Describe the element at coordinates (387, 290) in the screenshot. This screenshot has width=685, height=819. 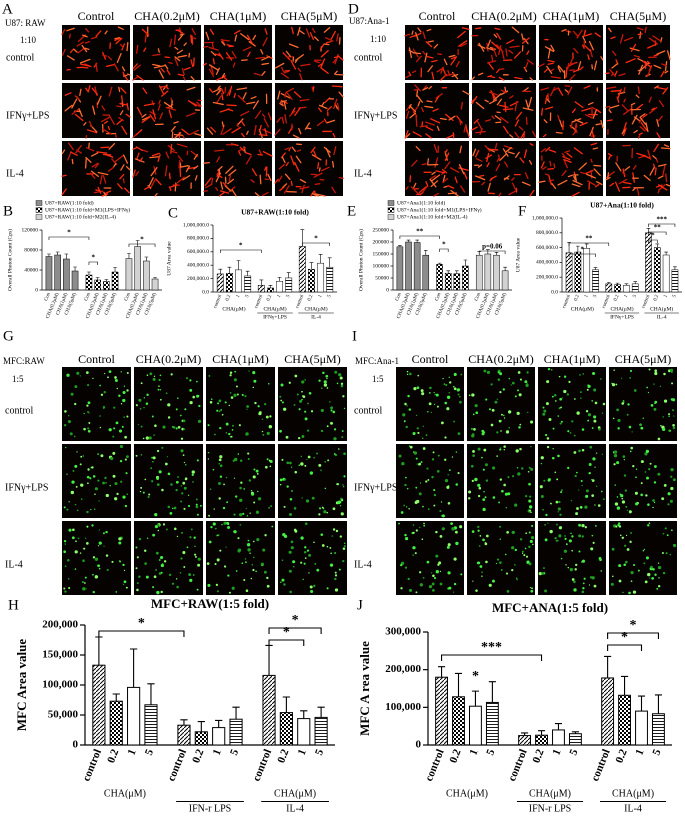
I see `y-tick-label: 0` at that location.